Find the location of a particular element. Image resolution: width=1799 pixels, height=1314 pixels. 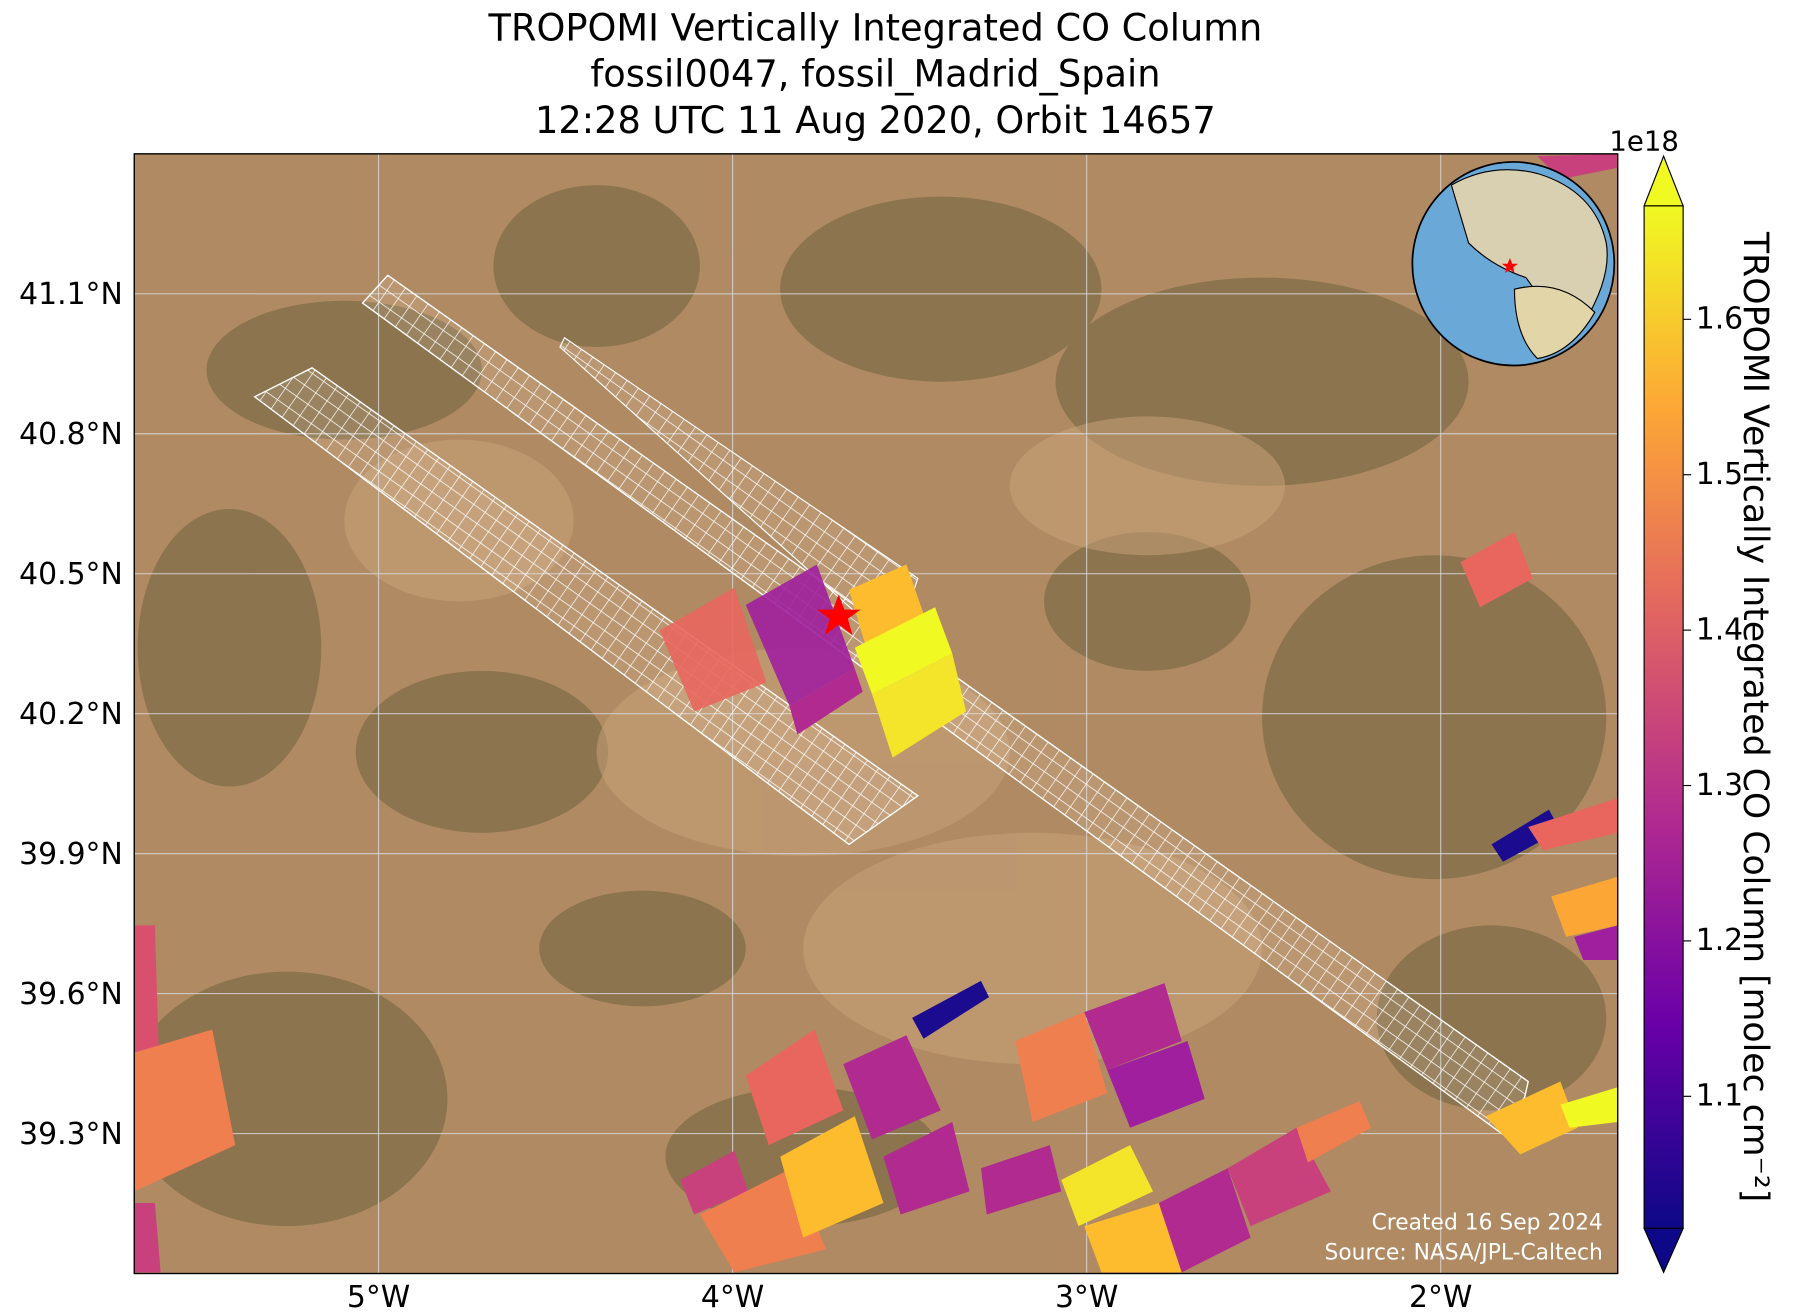

colorbar-tick-label: 1.6 is located at coordinates (1719, 318).